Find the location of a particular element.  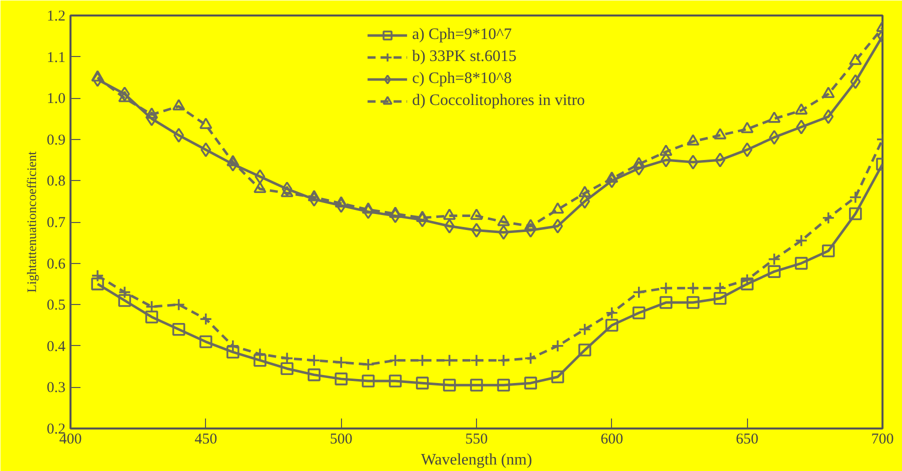

x-axis-title: Wavelength (nm) is located at coordinates (476, 460).